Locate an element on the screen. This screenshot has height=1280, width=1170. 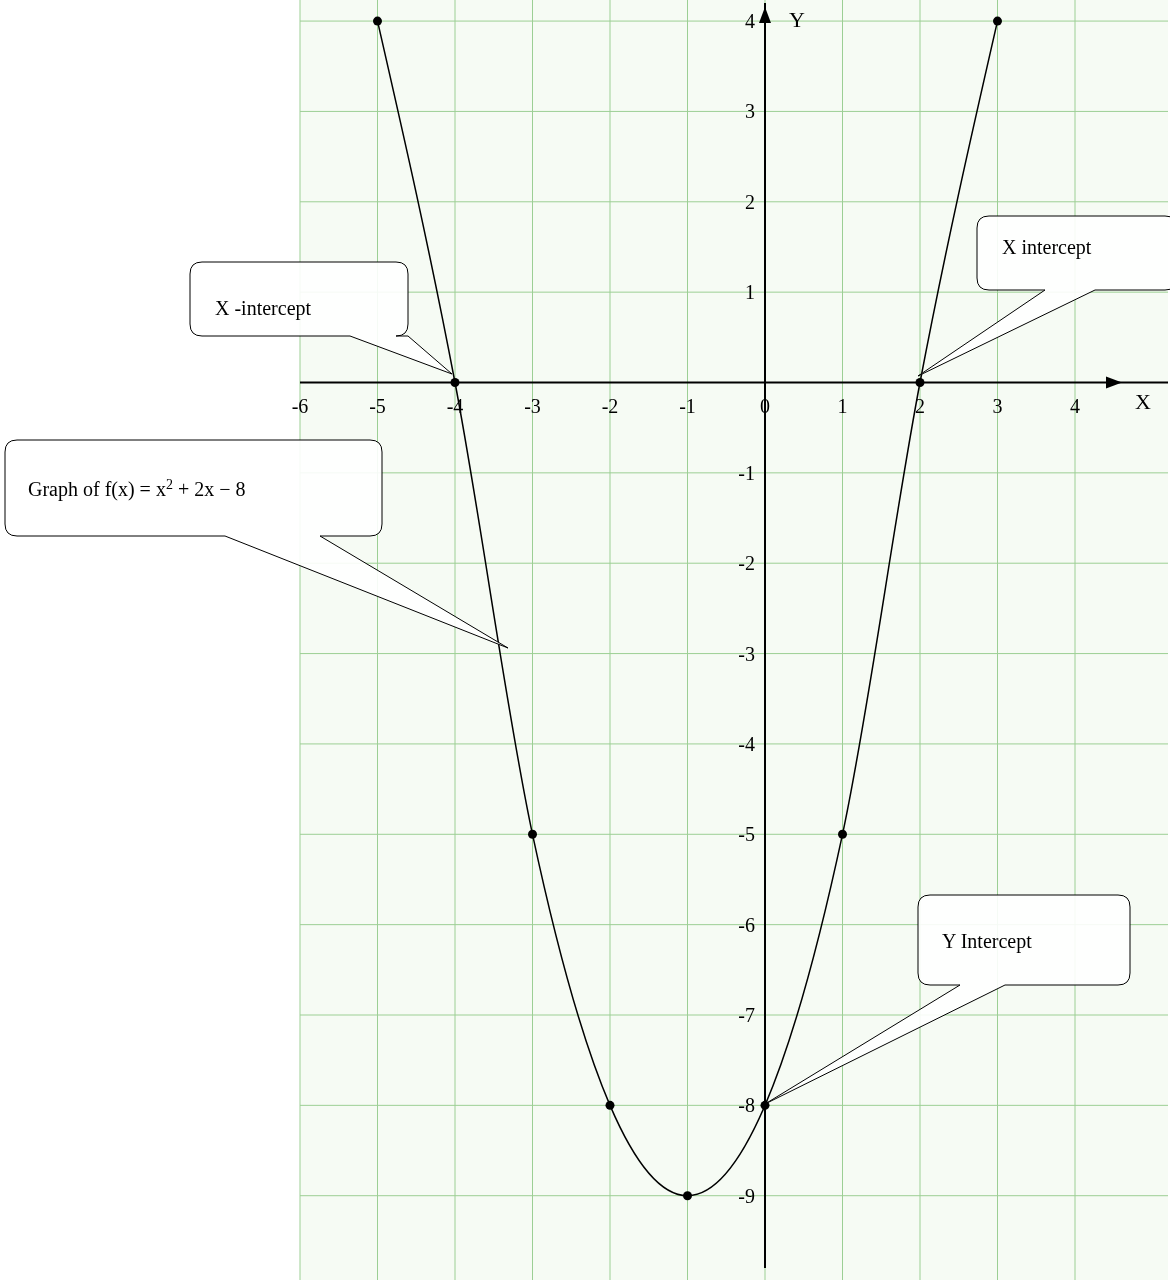
x-tick-label: -2 is located at coordinates (610, 405).